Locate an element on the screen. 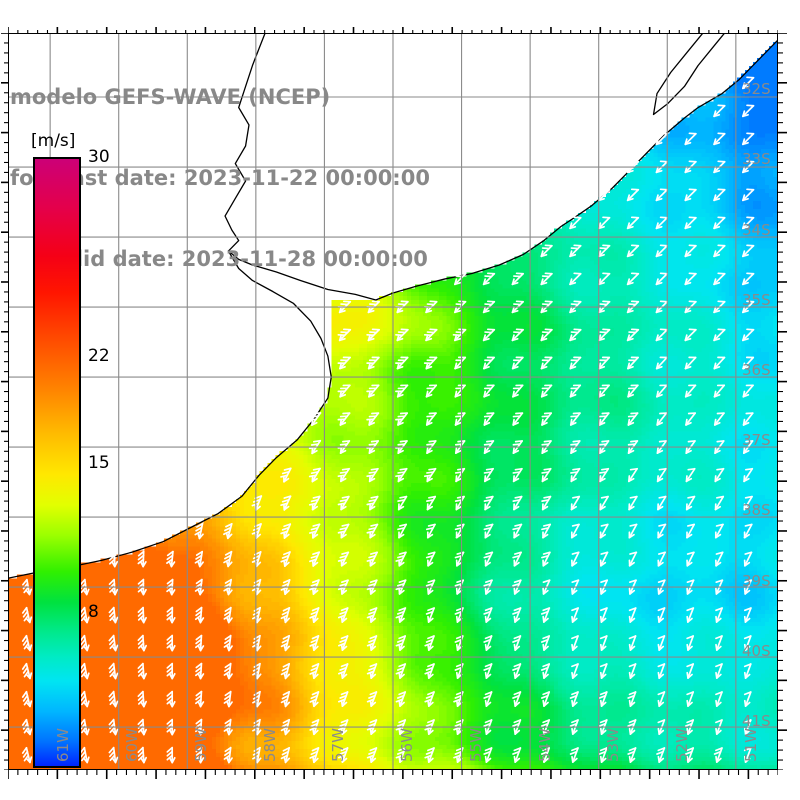 The image size is (800, 800). lon-label-58W: 58W is located at coordinates (269, 745).